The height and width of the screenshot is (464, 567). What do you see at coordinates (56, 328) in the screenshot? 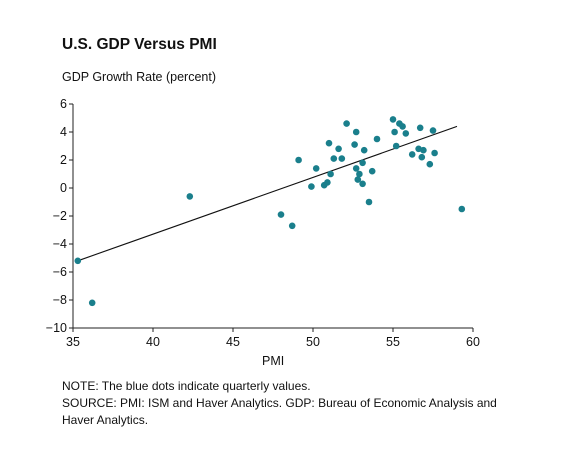
I see `y-tick-label: −10` at bounding box center [56, 328].